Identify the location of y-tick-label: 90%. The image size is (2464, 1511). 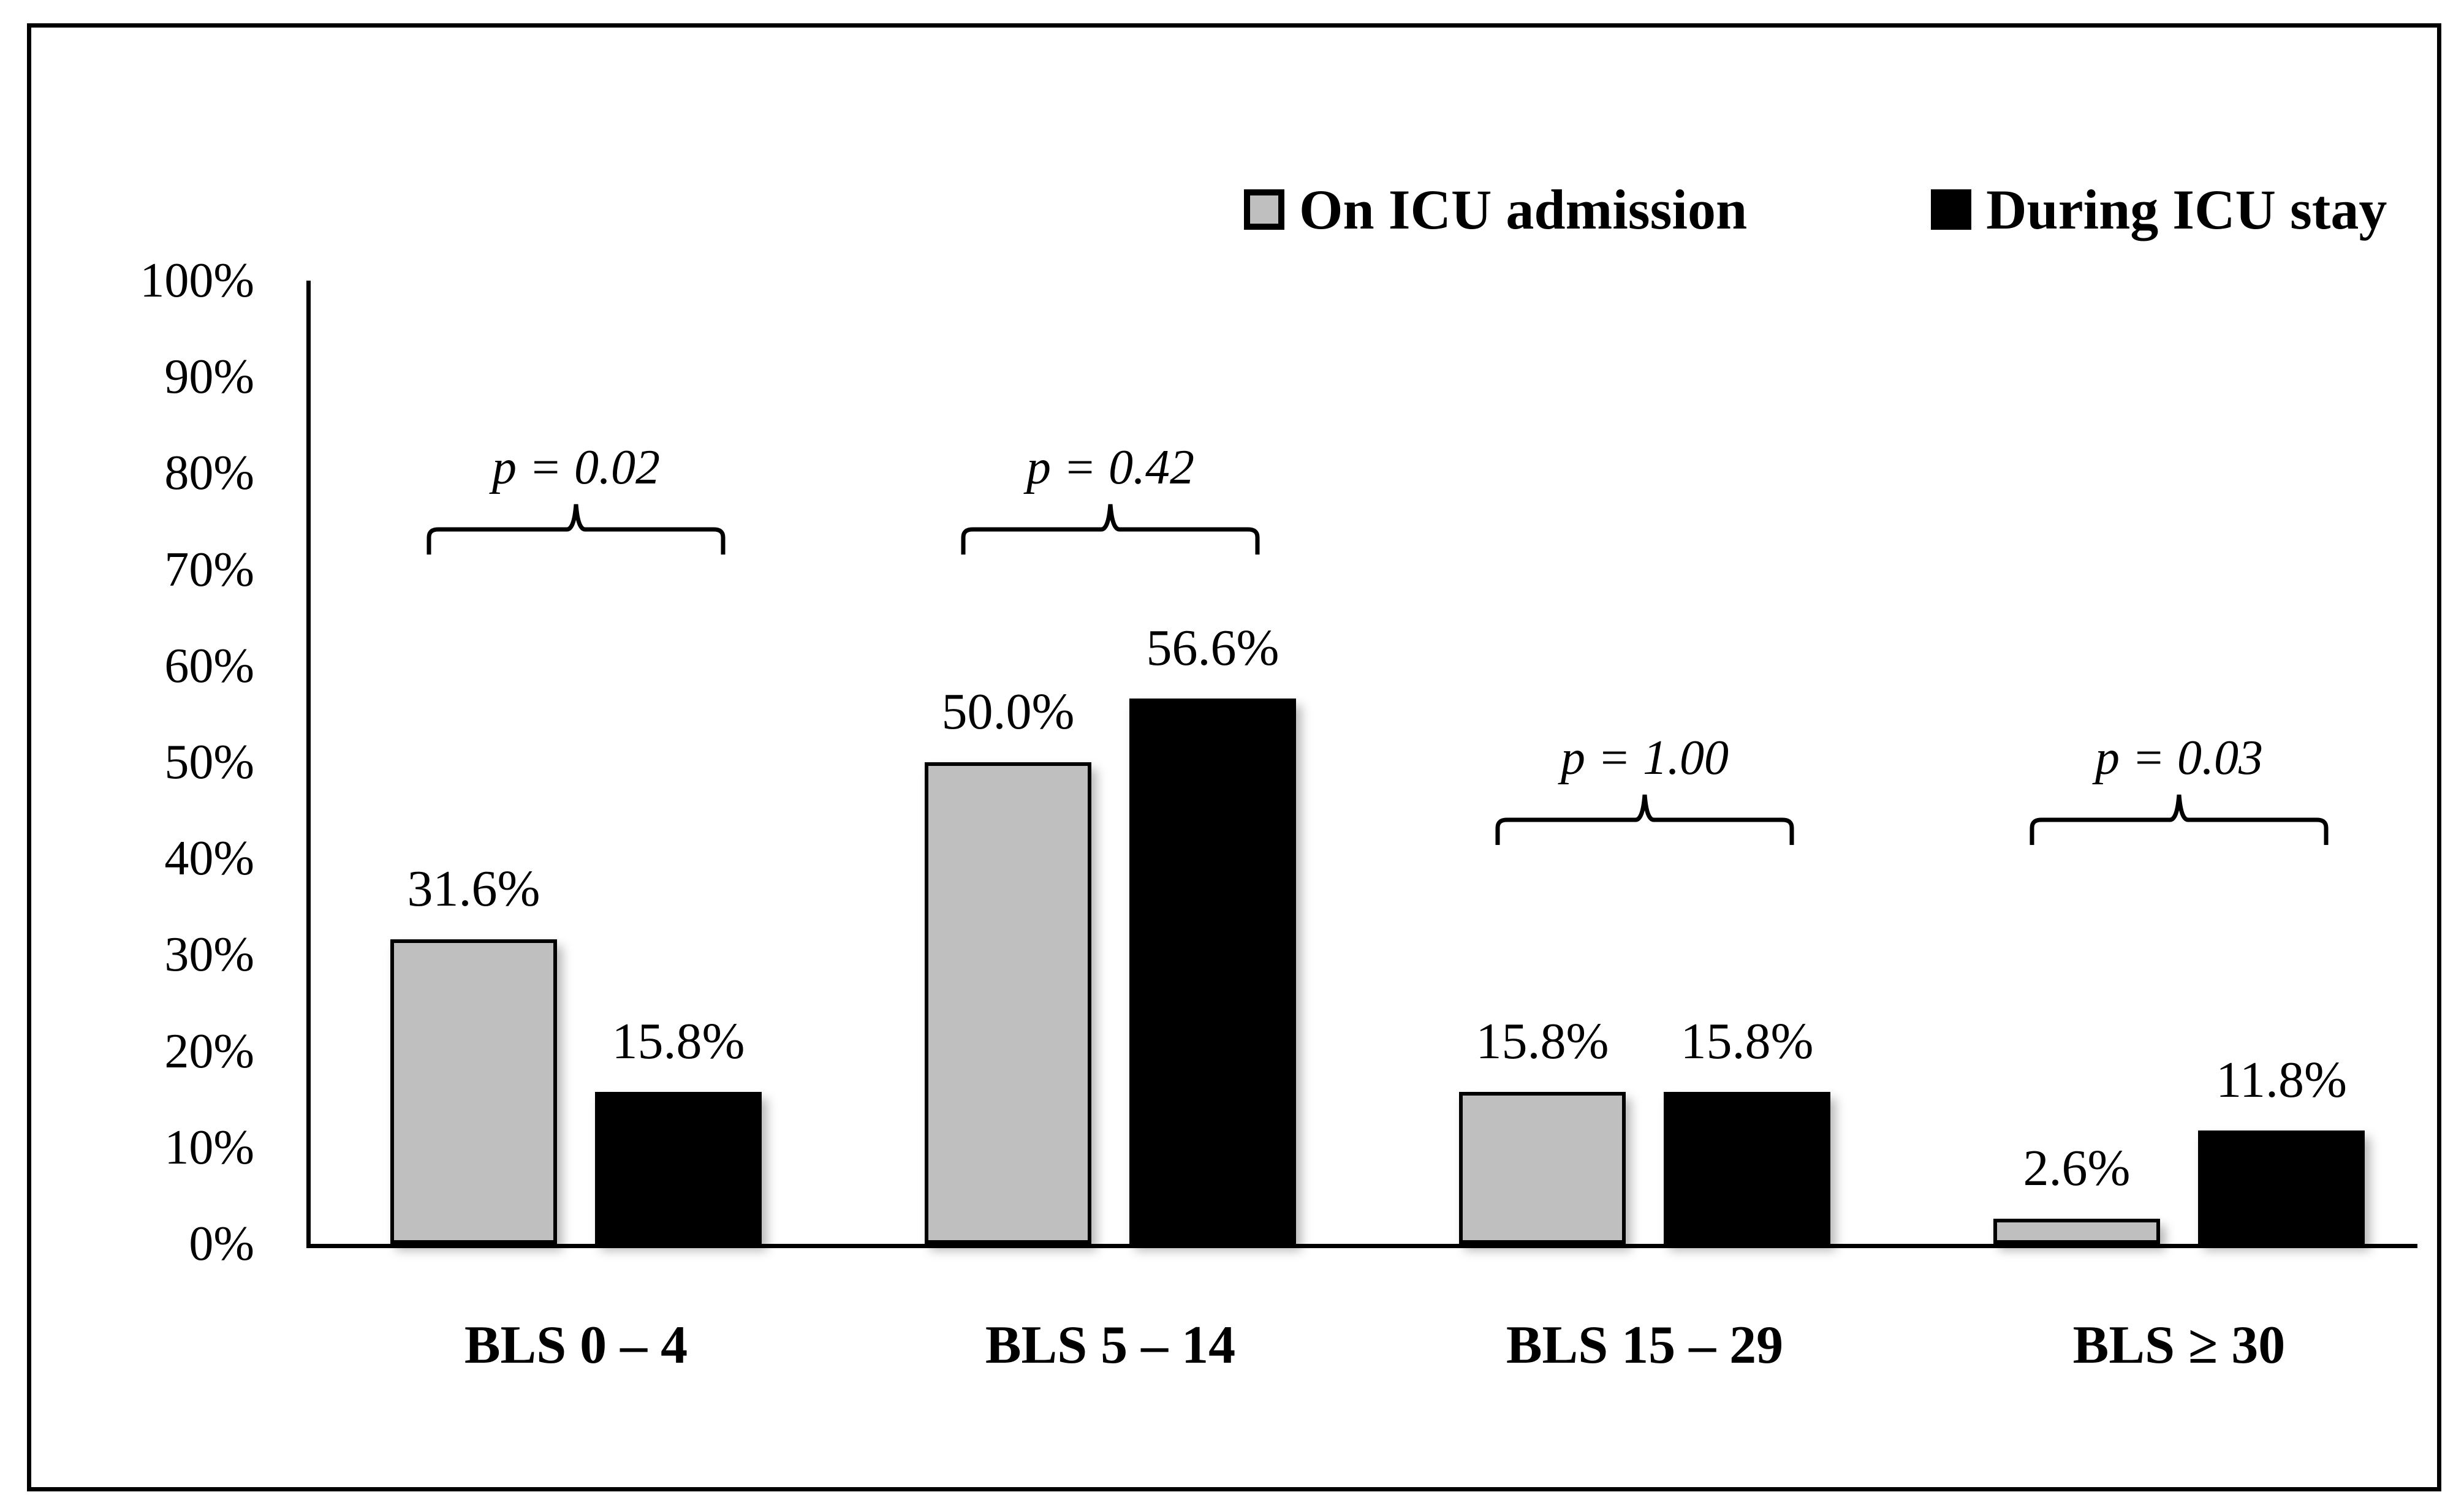
(209, 377).